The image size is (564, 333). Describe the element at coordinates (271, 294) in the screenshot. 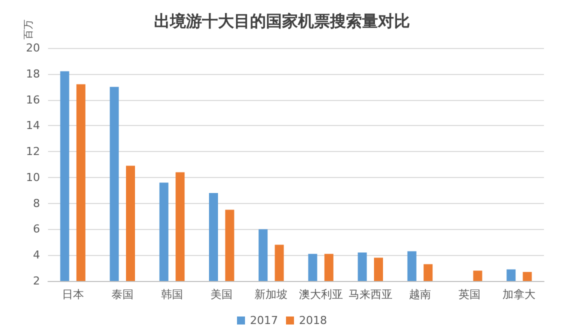

I see `x-tick-label: 新加坡` at that location.